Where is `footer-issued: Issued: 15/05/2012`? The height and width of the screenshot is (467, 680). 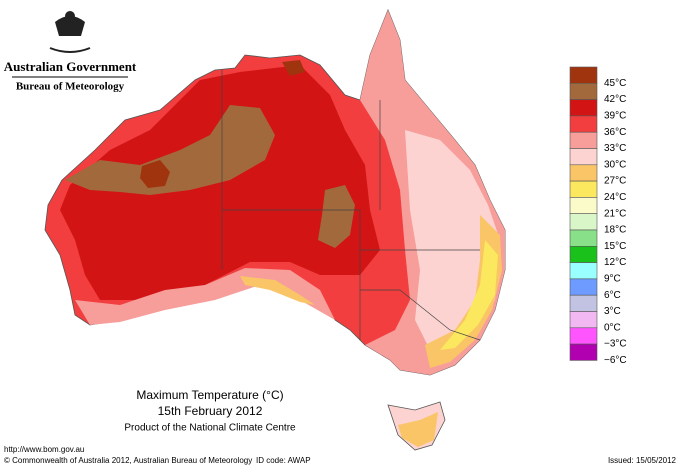 footer-issued: Issued: 15/05/2012 is located at coordinates (642, 460).